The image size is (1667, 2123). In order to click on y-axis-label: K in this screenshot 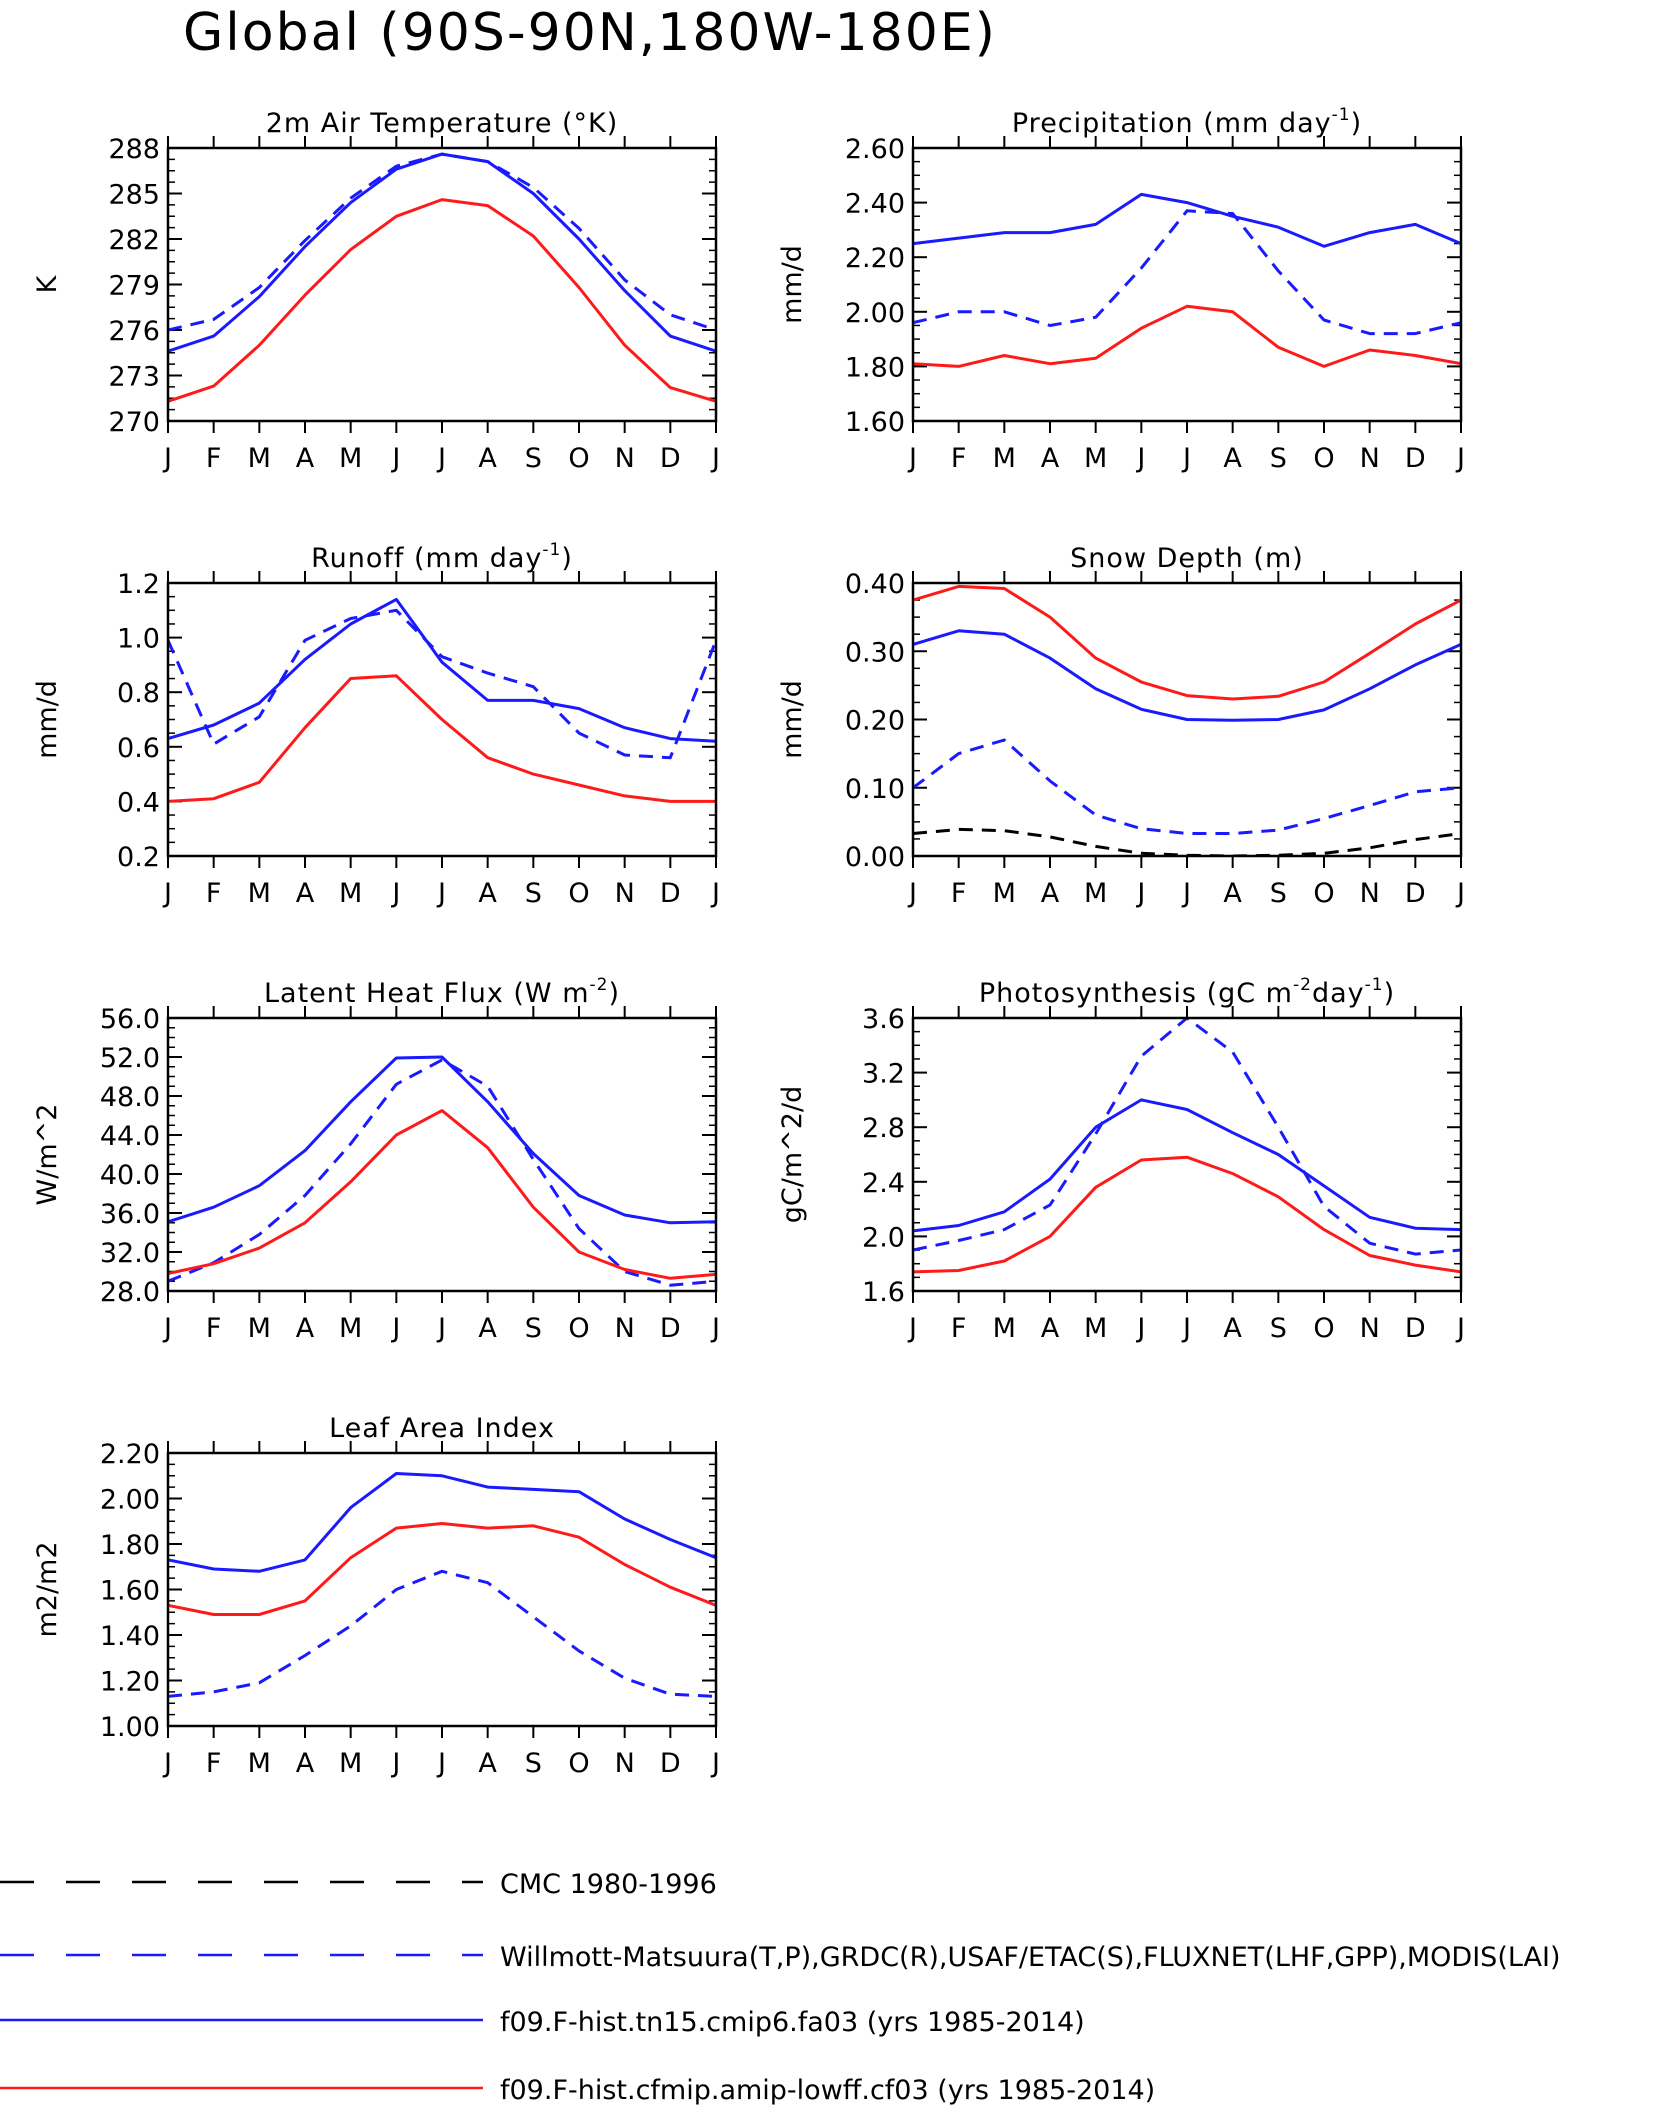, I will do `click(47, 283)`.